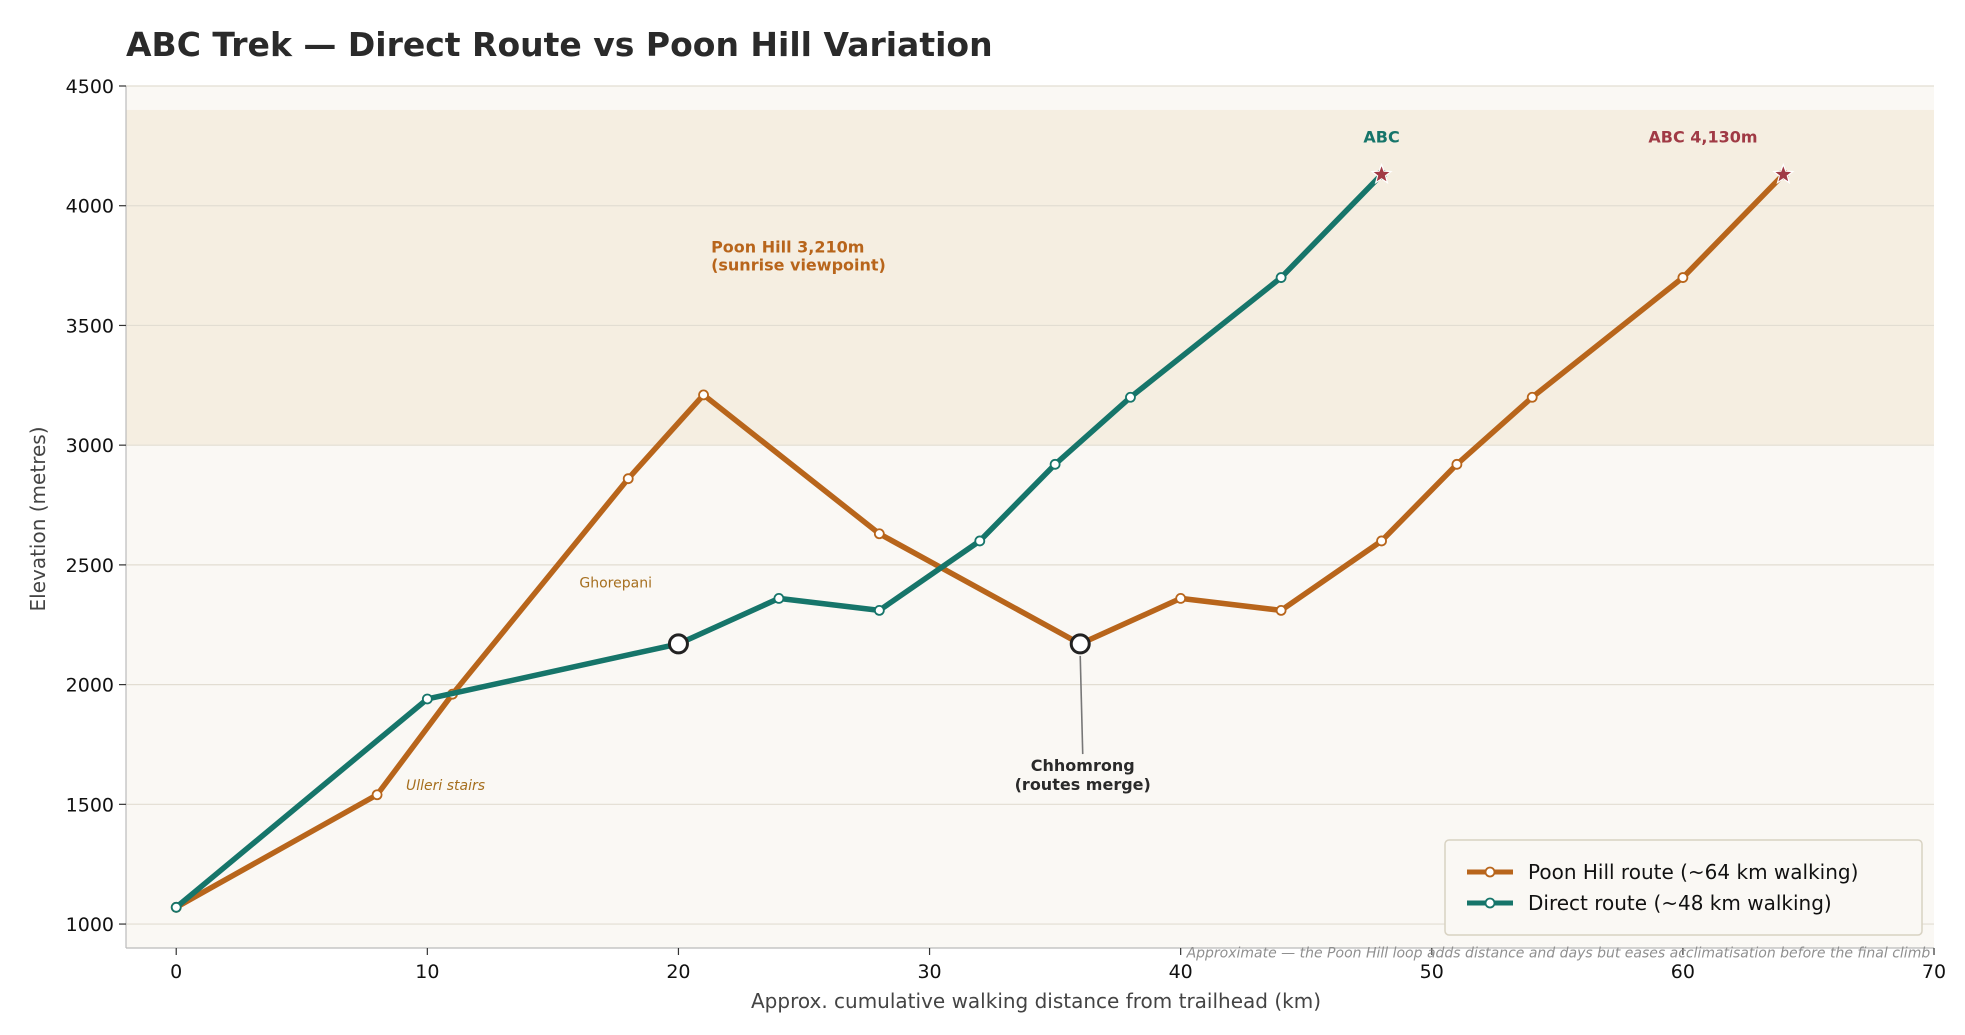 The height and width of the screenshot is (1035, 1965). What do you see at coordinates (90, 87) in the screenshot?
I see `y-tick-label: 4500` at bounding box center [90, 87].